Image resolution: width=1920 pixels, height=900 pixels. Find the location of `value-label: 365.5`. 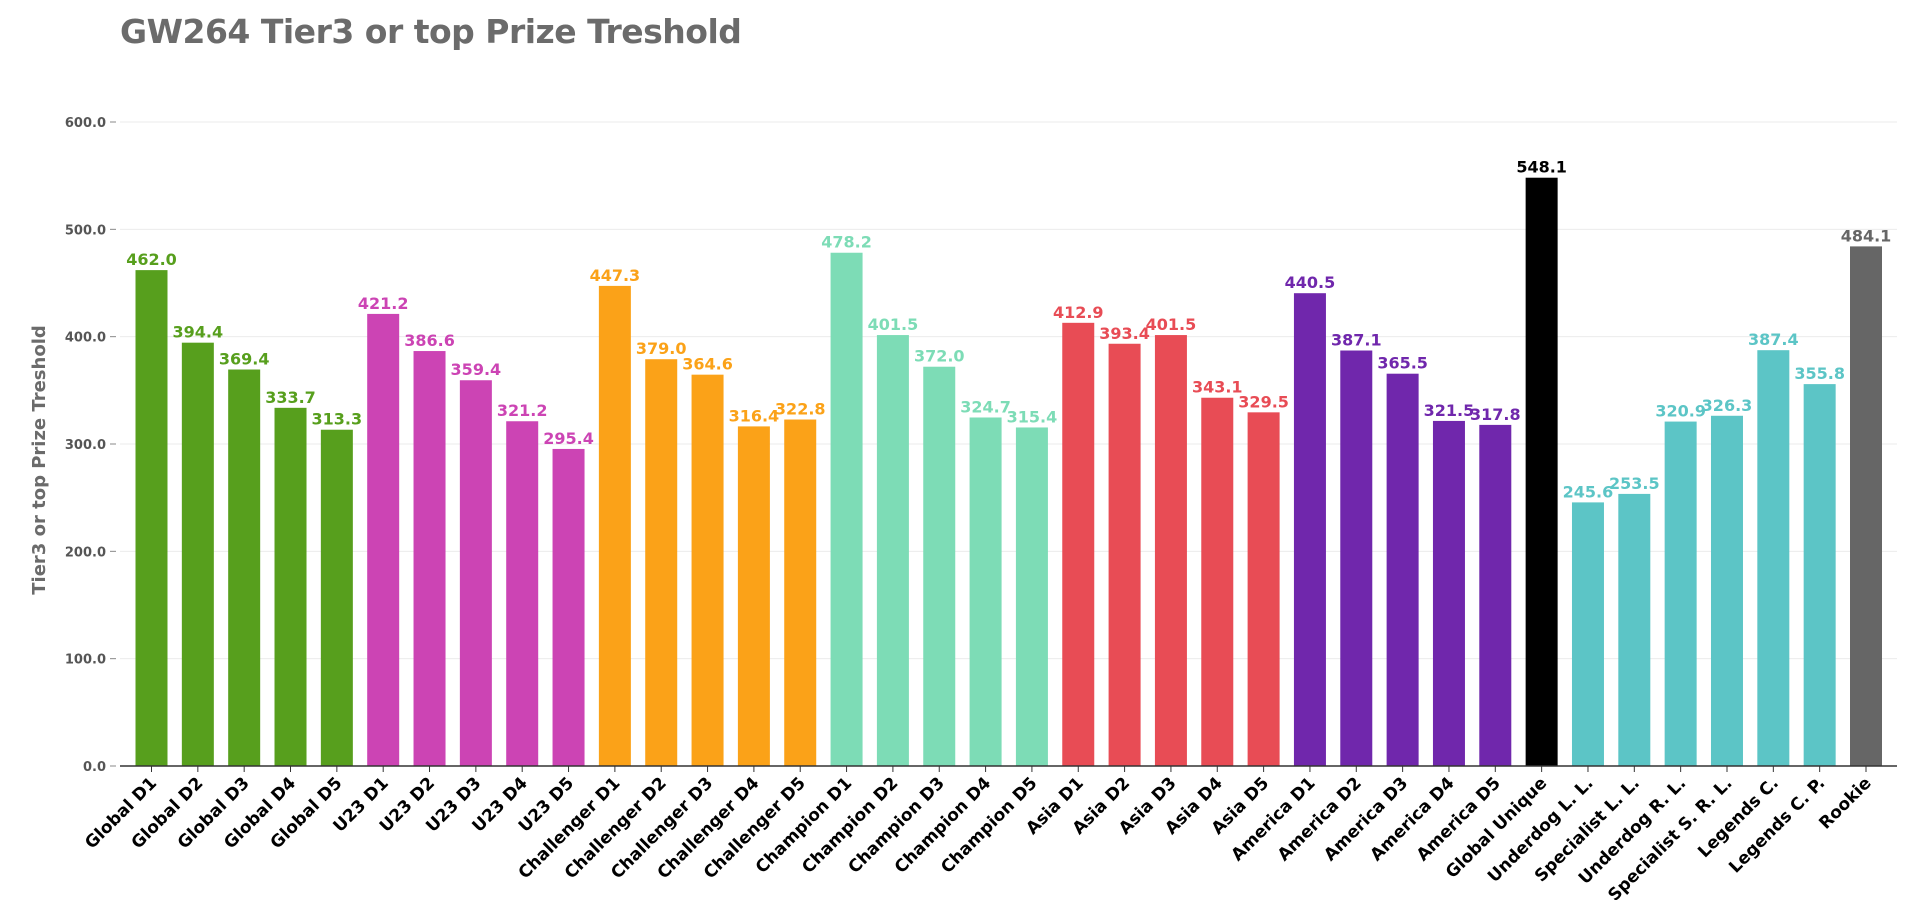

value-label: 365.5 is located at coordinates (1402, 363).